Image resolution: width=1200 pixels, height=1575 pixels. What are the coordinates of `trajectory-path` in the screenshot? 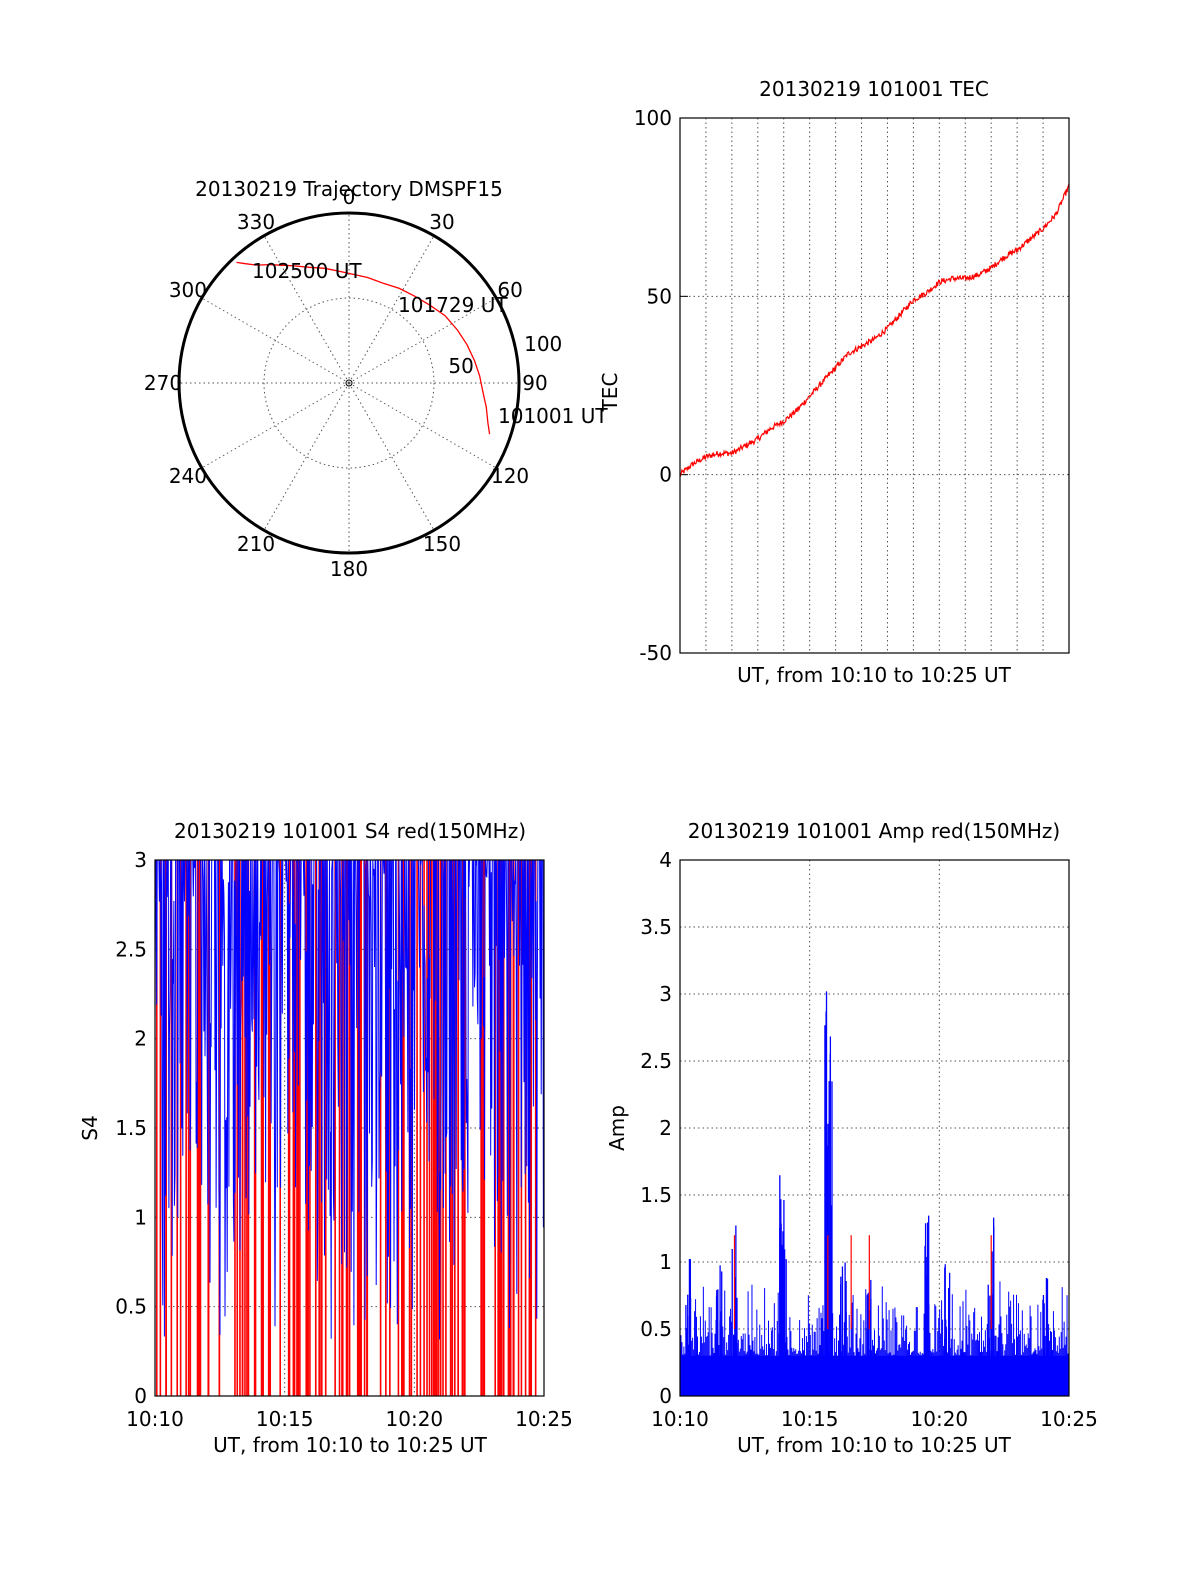 It's located at (363, 348).